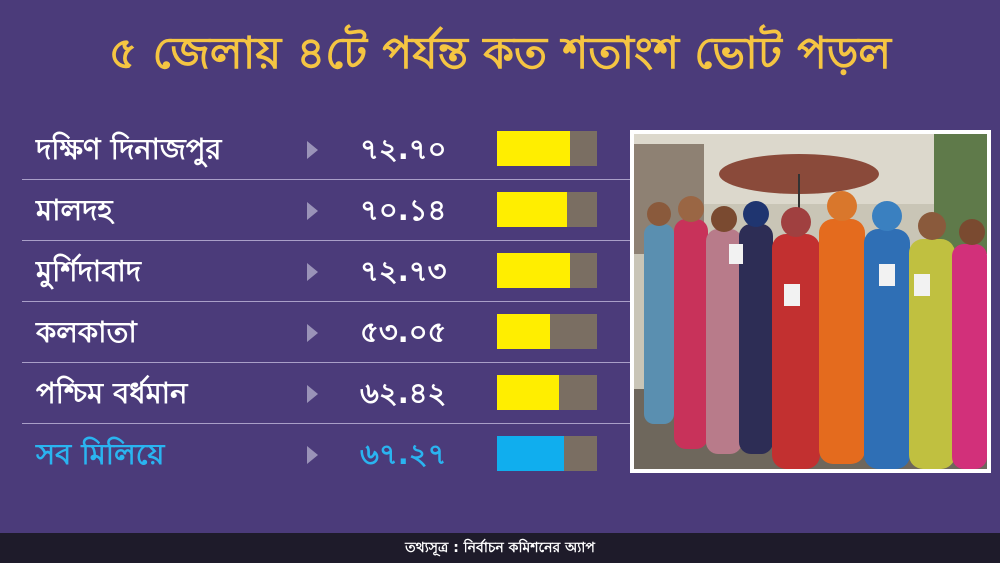 The image size is (1000, 563). Describe the element at coordinates (326, 149) in the screenshot. I see `table-row: দক্ষিণ দিনাজপুর ৭২.৭০` at that location.